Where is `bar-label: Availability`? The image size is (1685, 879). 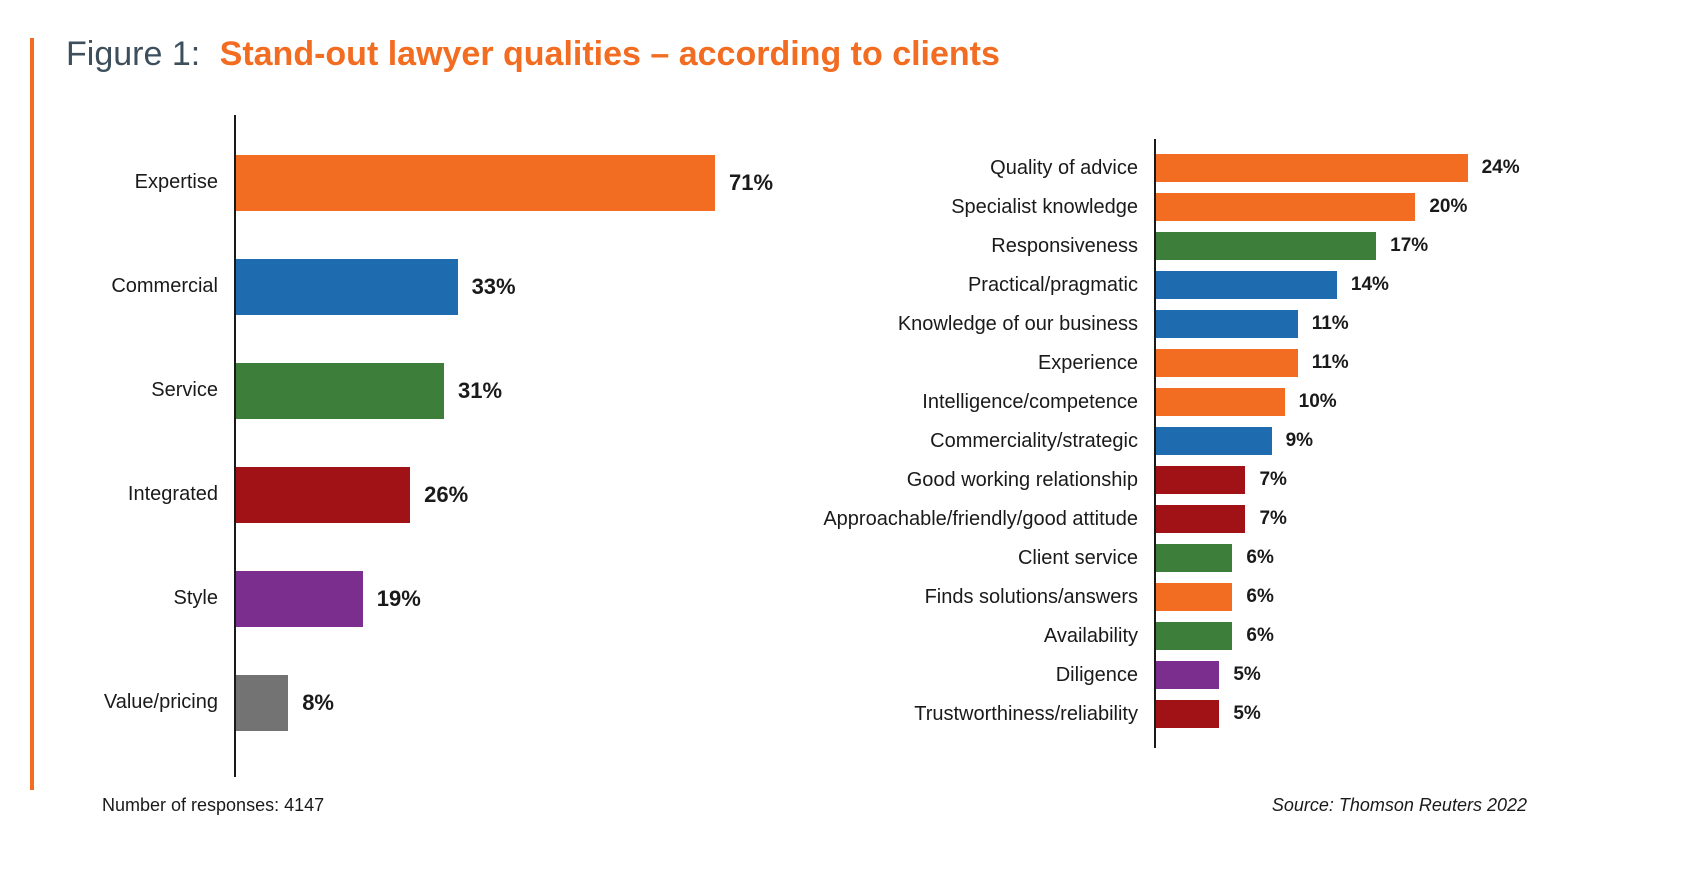 bar-label: Availability is located at coordinates (1090, 635).